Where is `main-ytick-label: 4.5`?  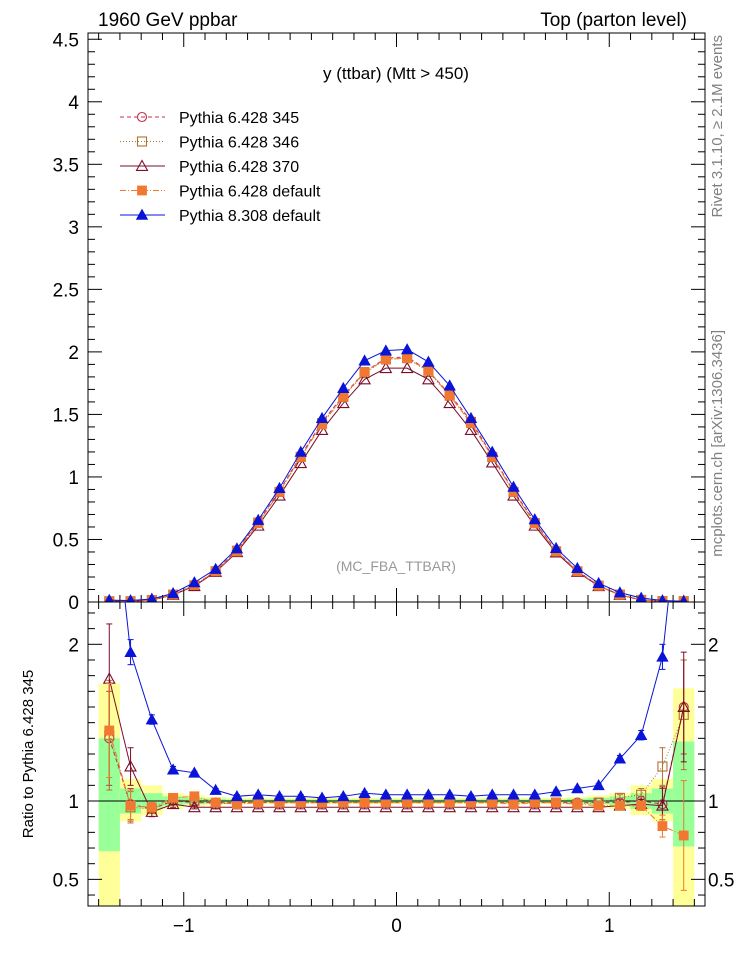
main-ytick-label: 4.5 is located at coordinates (66, 40).